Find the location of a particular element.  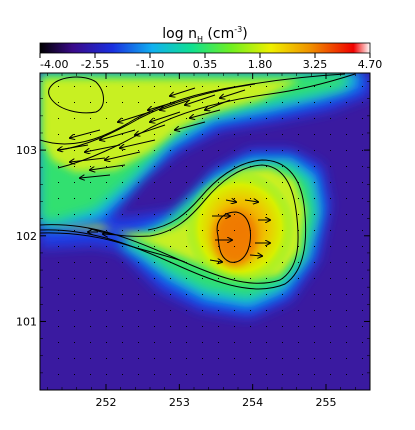

x-tick-label: 255 is located at coordinates (326, 402).